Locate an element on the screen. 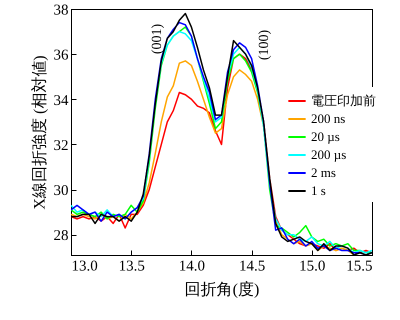  y-tick-label: 32 is located at coordinates (61, 146).